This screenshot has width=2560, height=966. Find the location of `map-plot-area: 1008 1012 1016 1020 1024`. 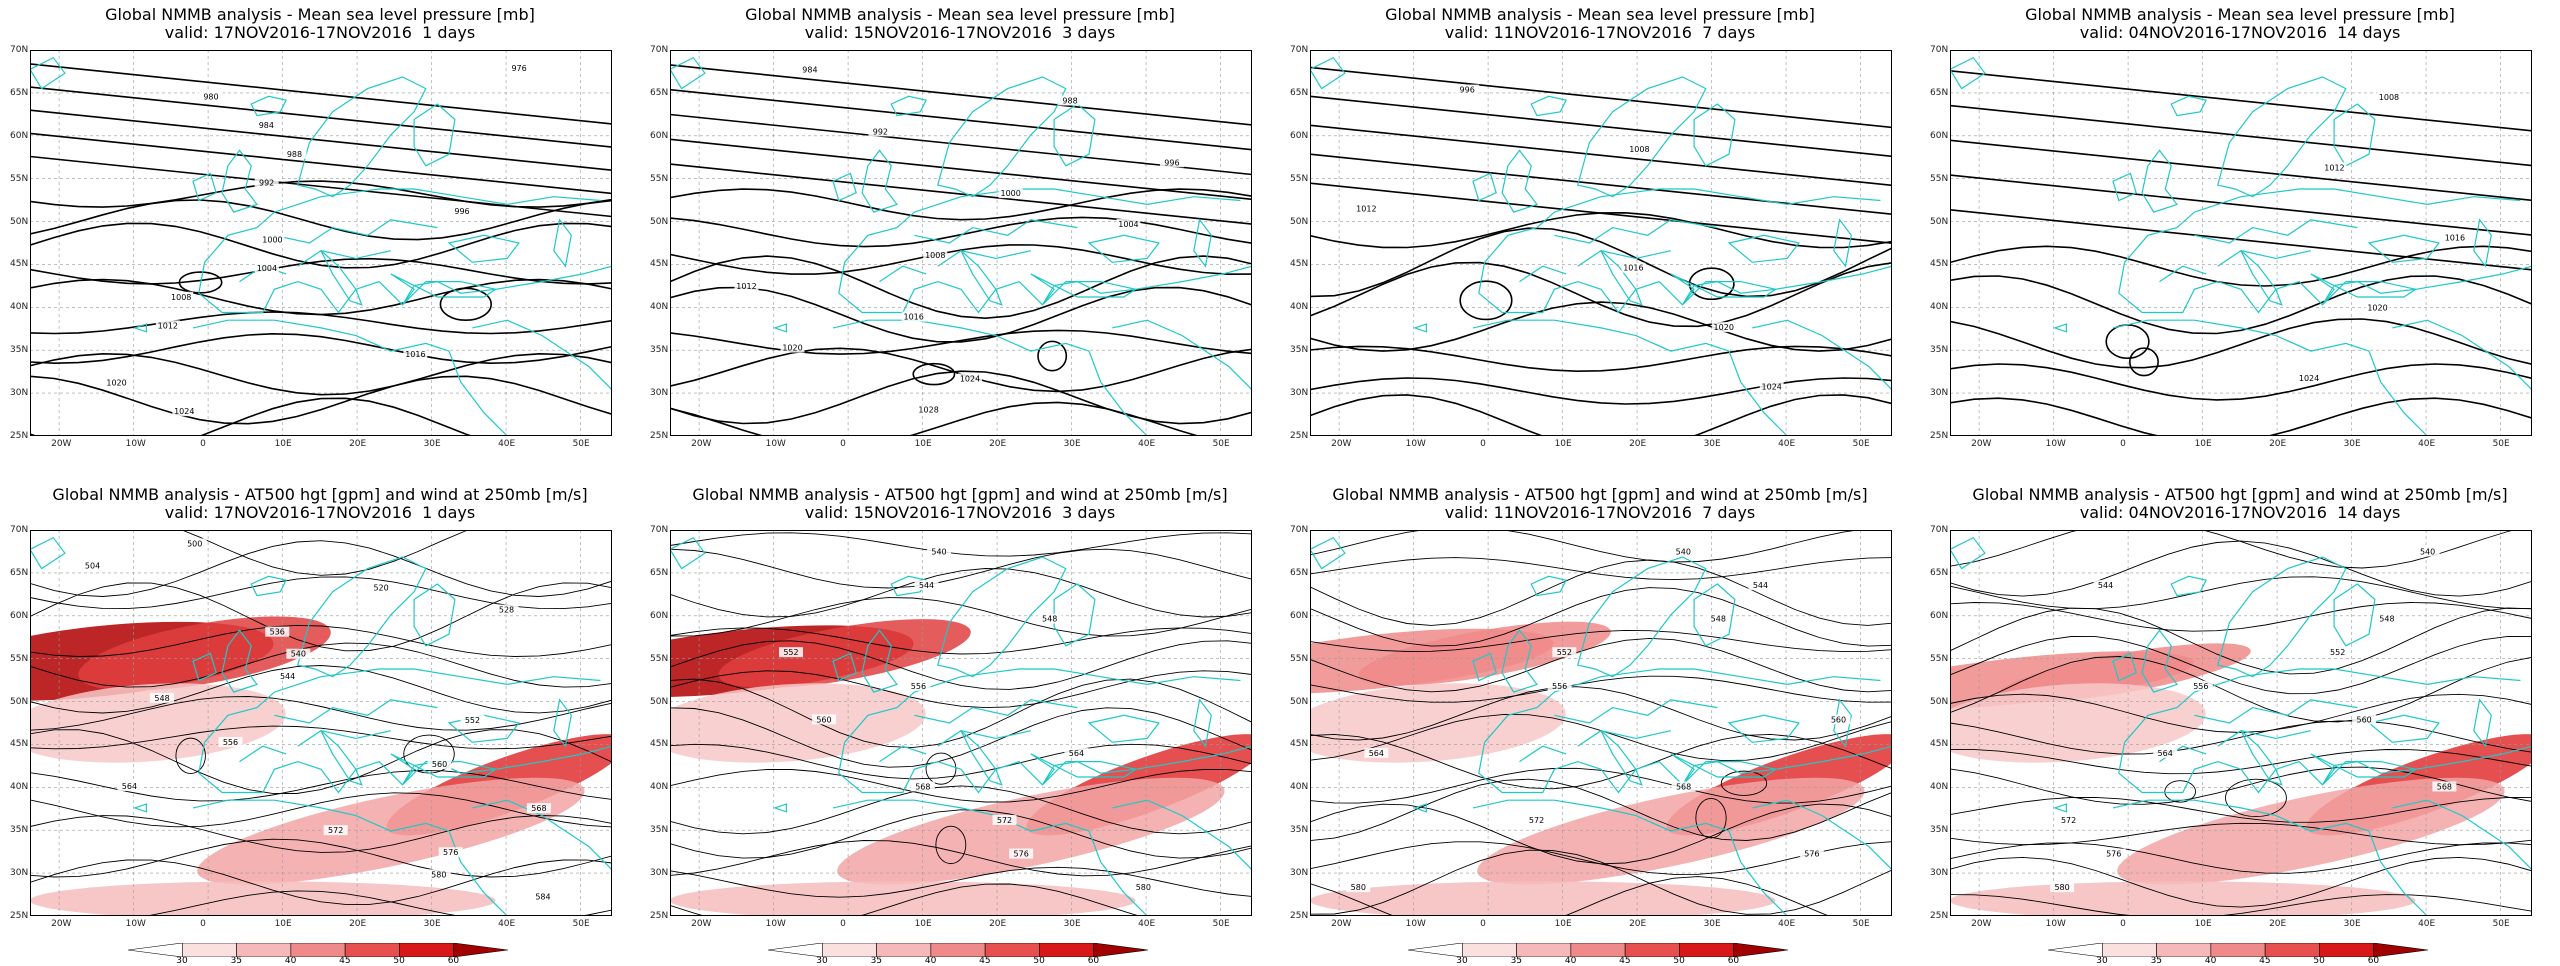

map-plot-area: 1008 1012 1016 1020 1024 is located at coordinates (2241, 243).